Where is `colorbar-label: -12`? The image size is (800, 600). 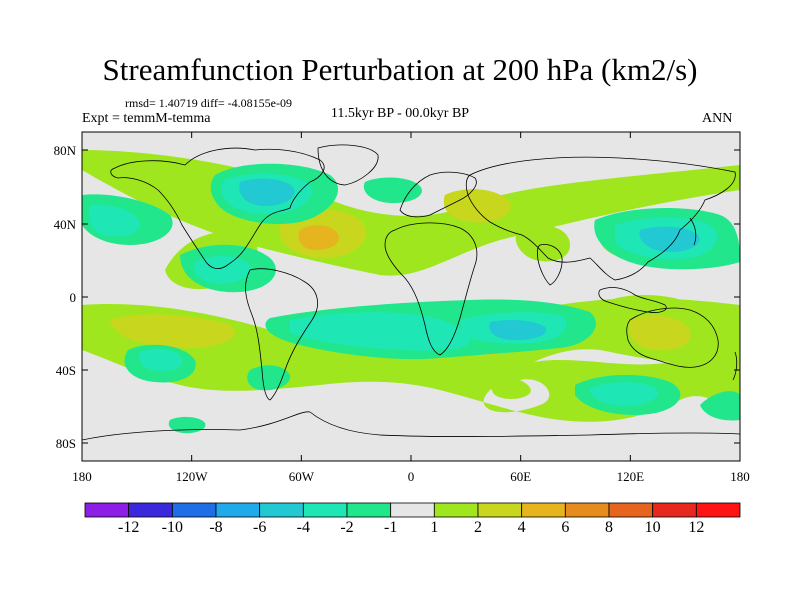 colorbar-label: -12 is located at coordinates (128, 527).